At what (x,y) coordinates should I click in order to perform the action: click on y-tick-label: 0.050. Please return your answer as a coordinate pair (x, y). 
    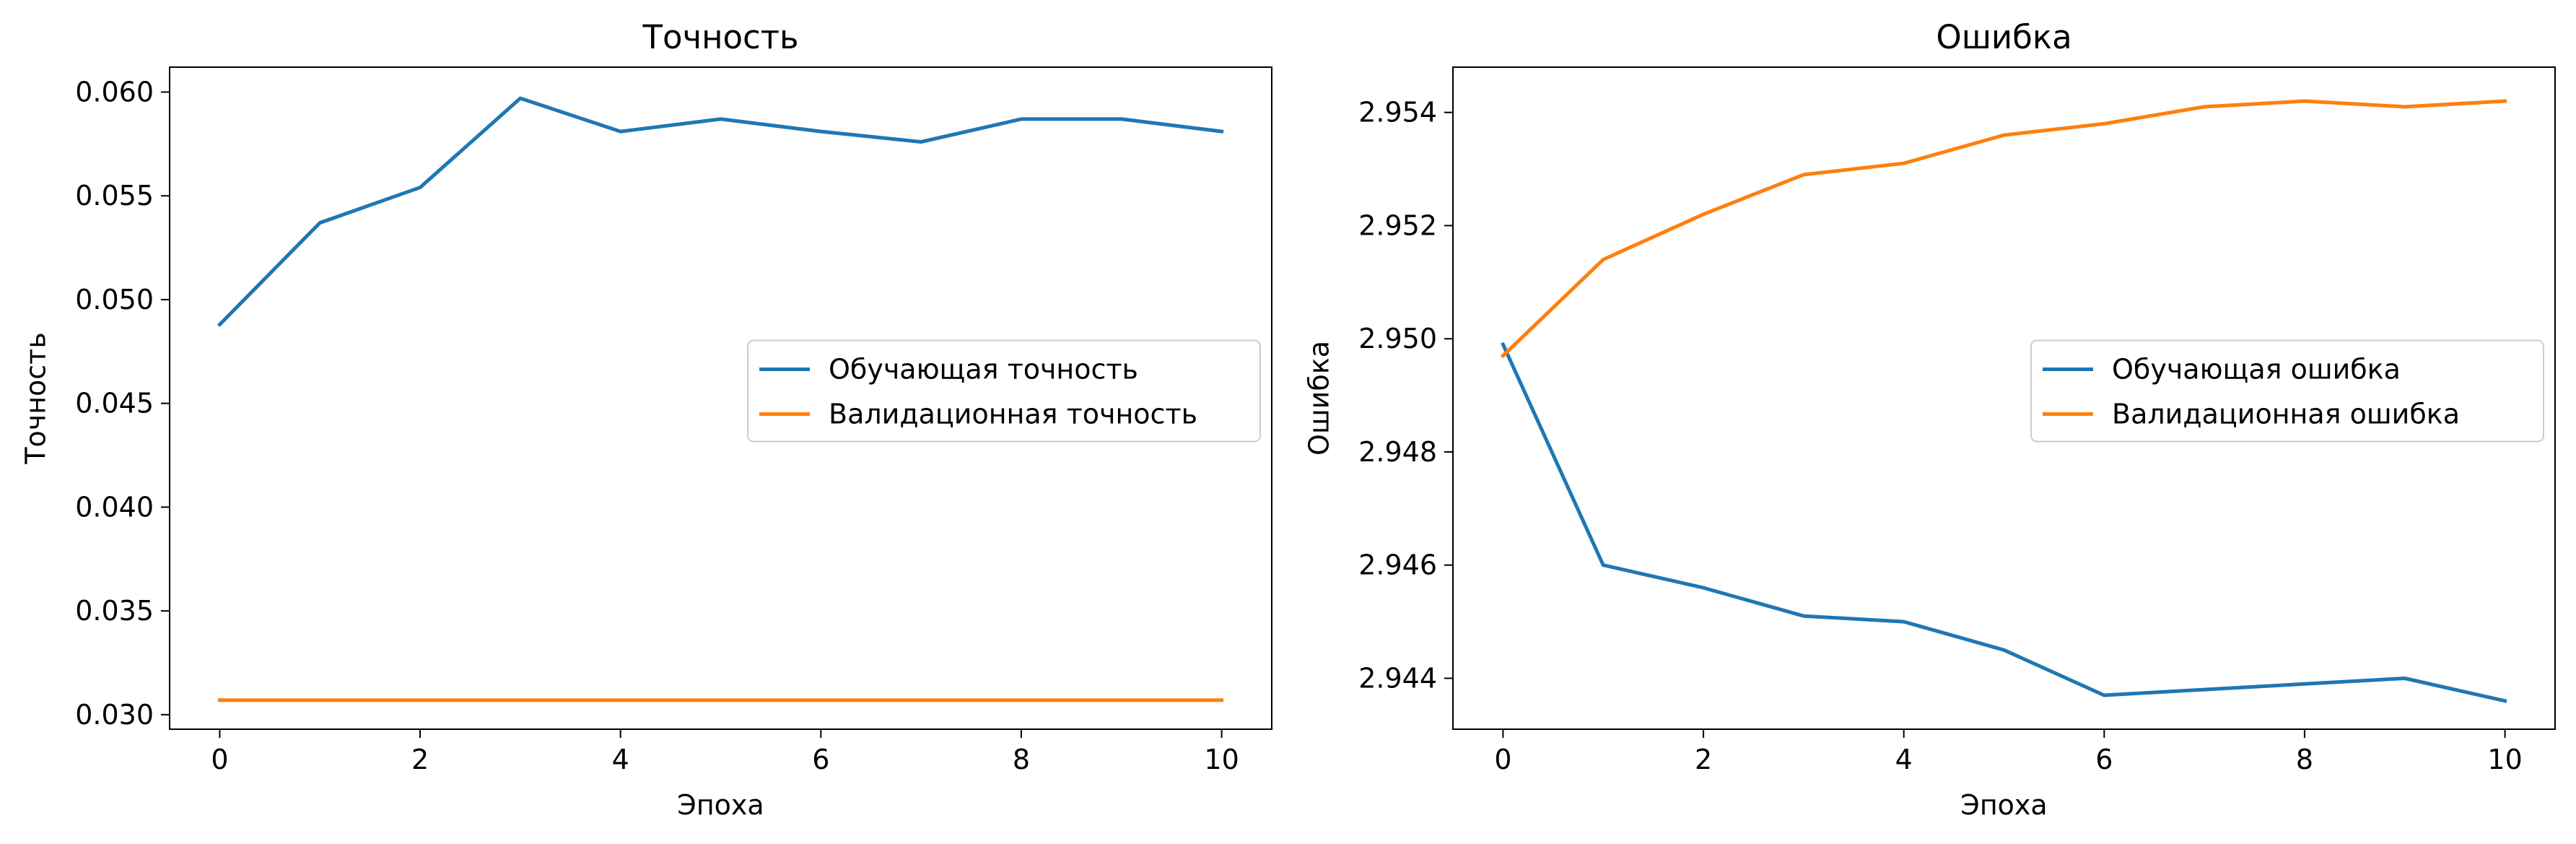
    Looking at the image, I should click on (114, 300).